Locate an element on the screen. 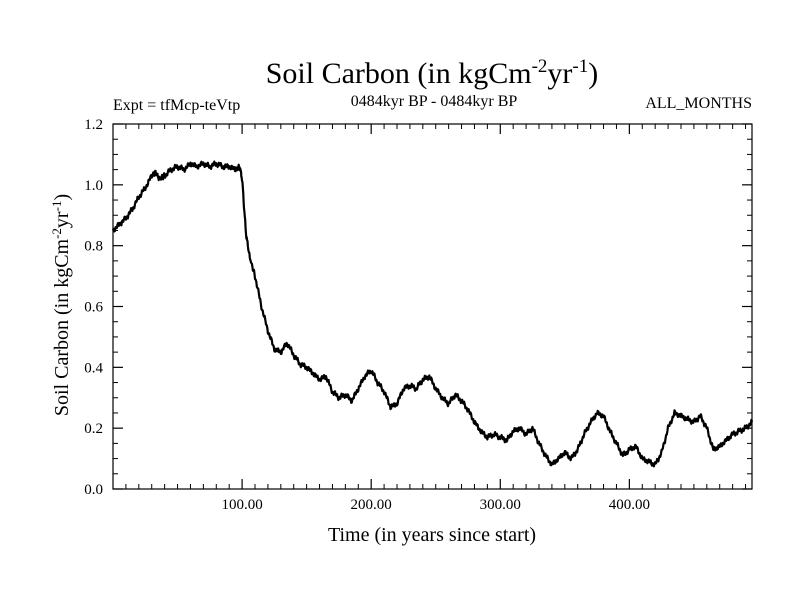 This screenshot has height=600, width=800. ylabel-mid: yr is located at coordinates (62, 219).